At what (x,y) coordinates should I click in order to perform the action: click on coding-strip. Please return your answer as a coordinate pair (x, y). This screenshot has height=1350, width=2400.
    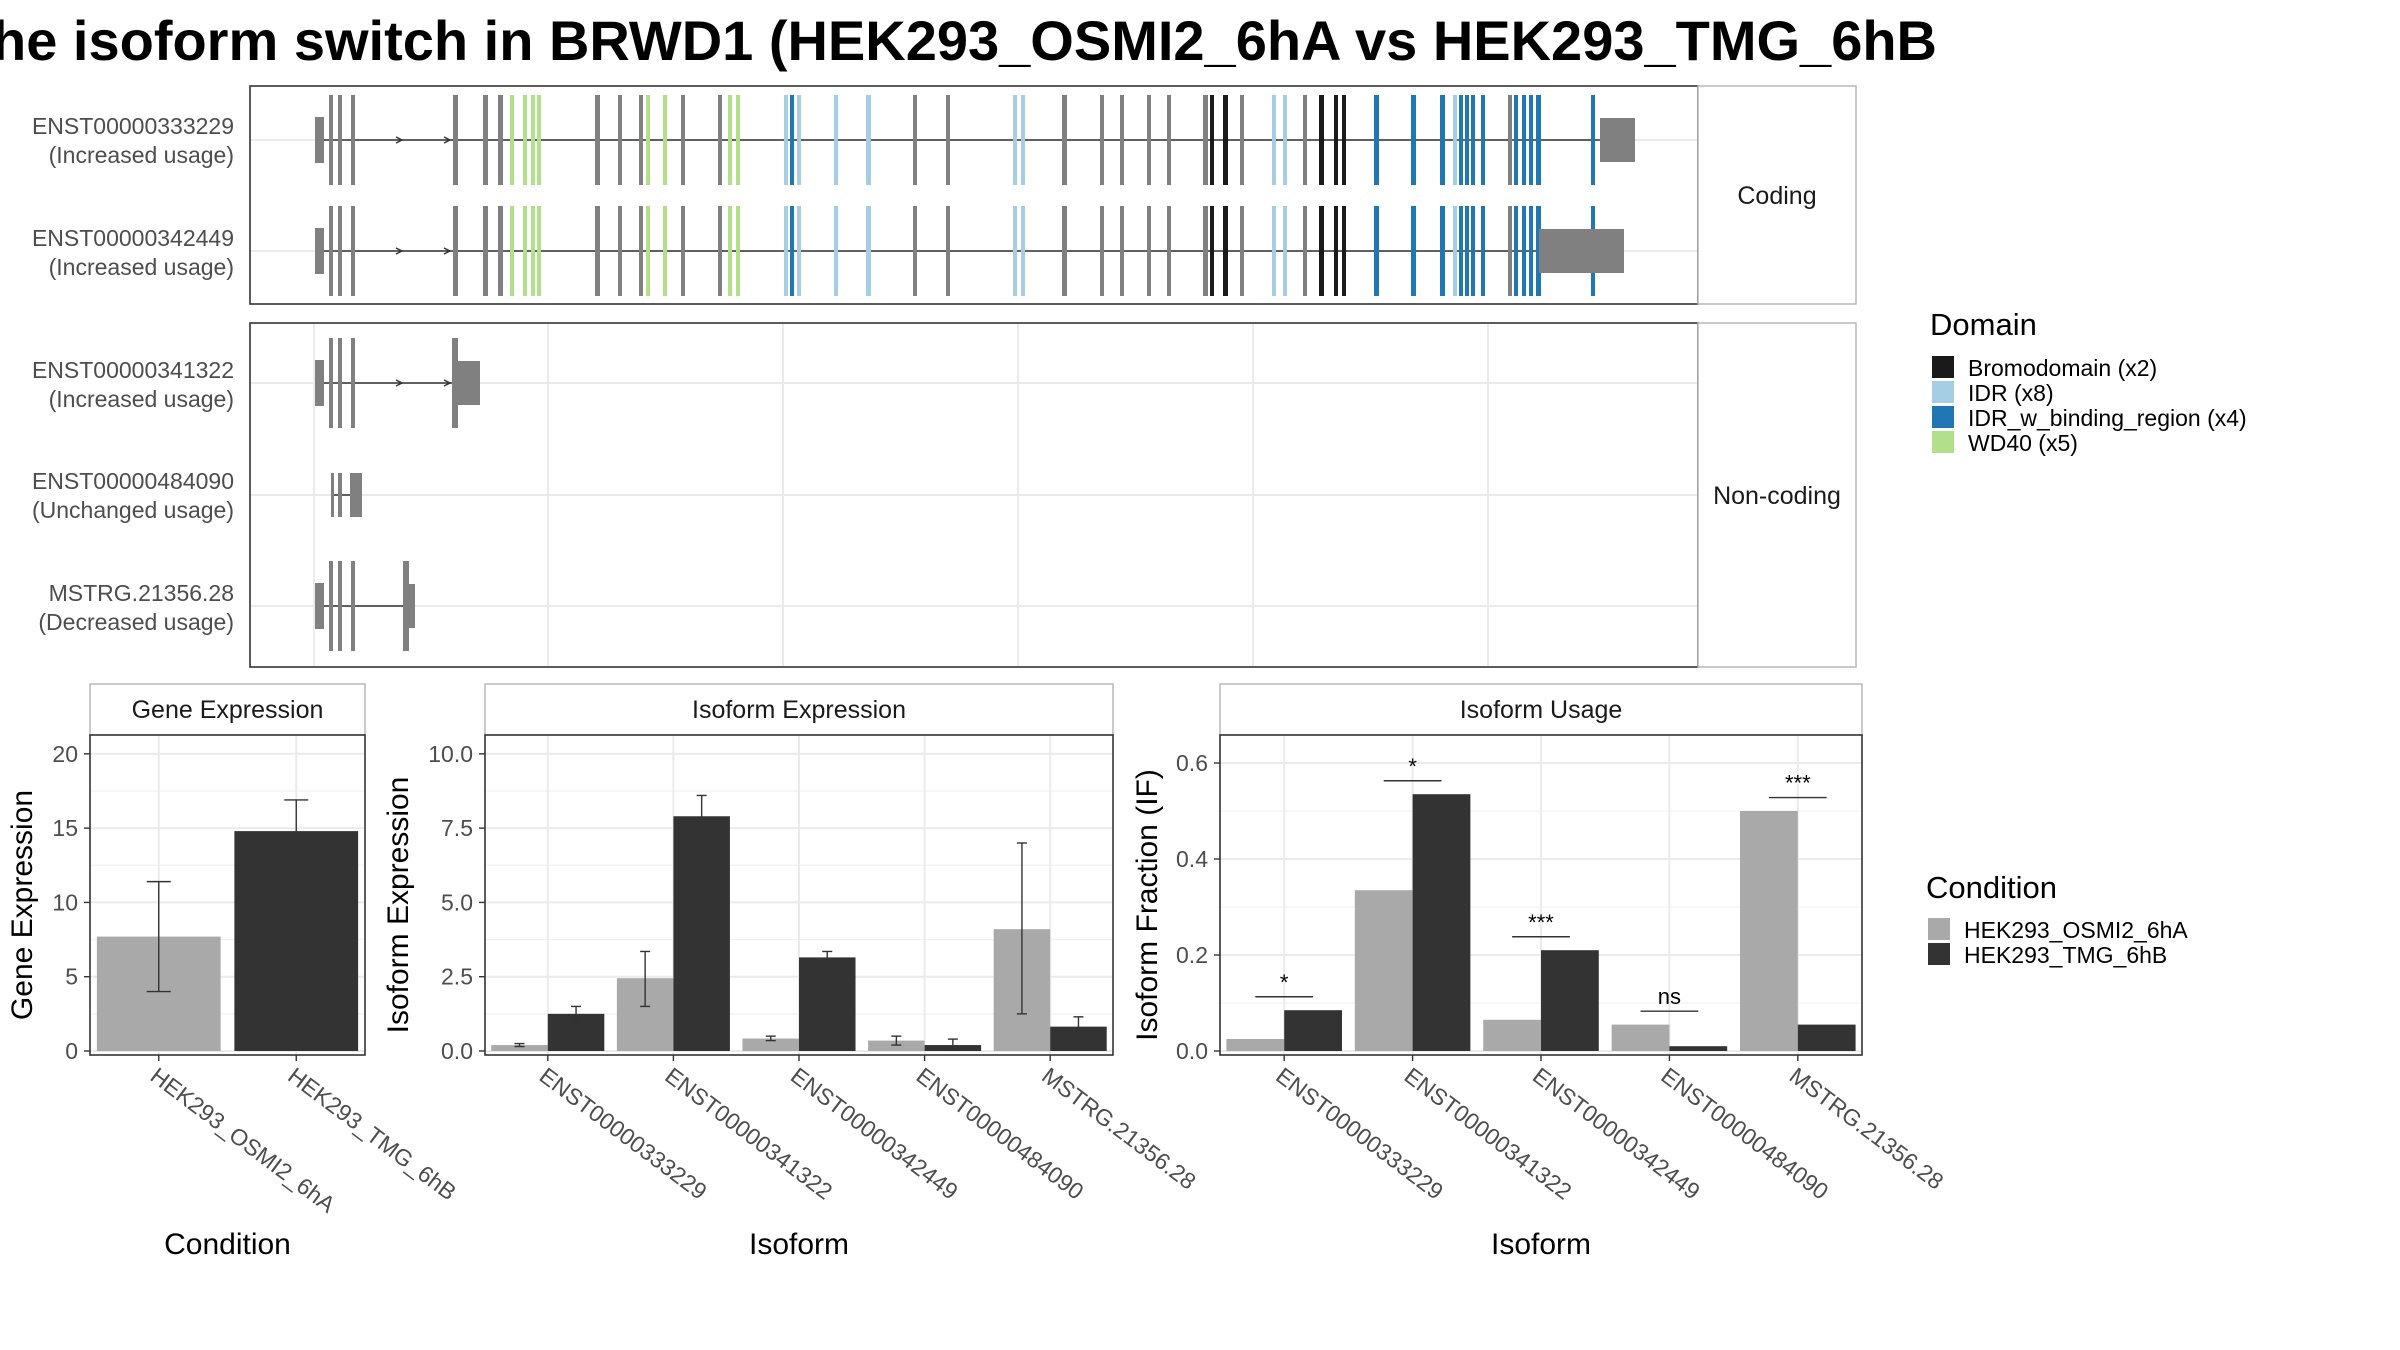
    Looking at the image, I should click on (1777, 195).